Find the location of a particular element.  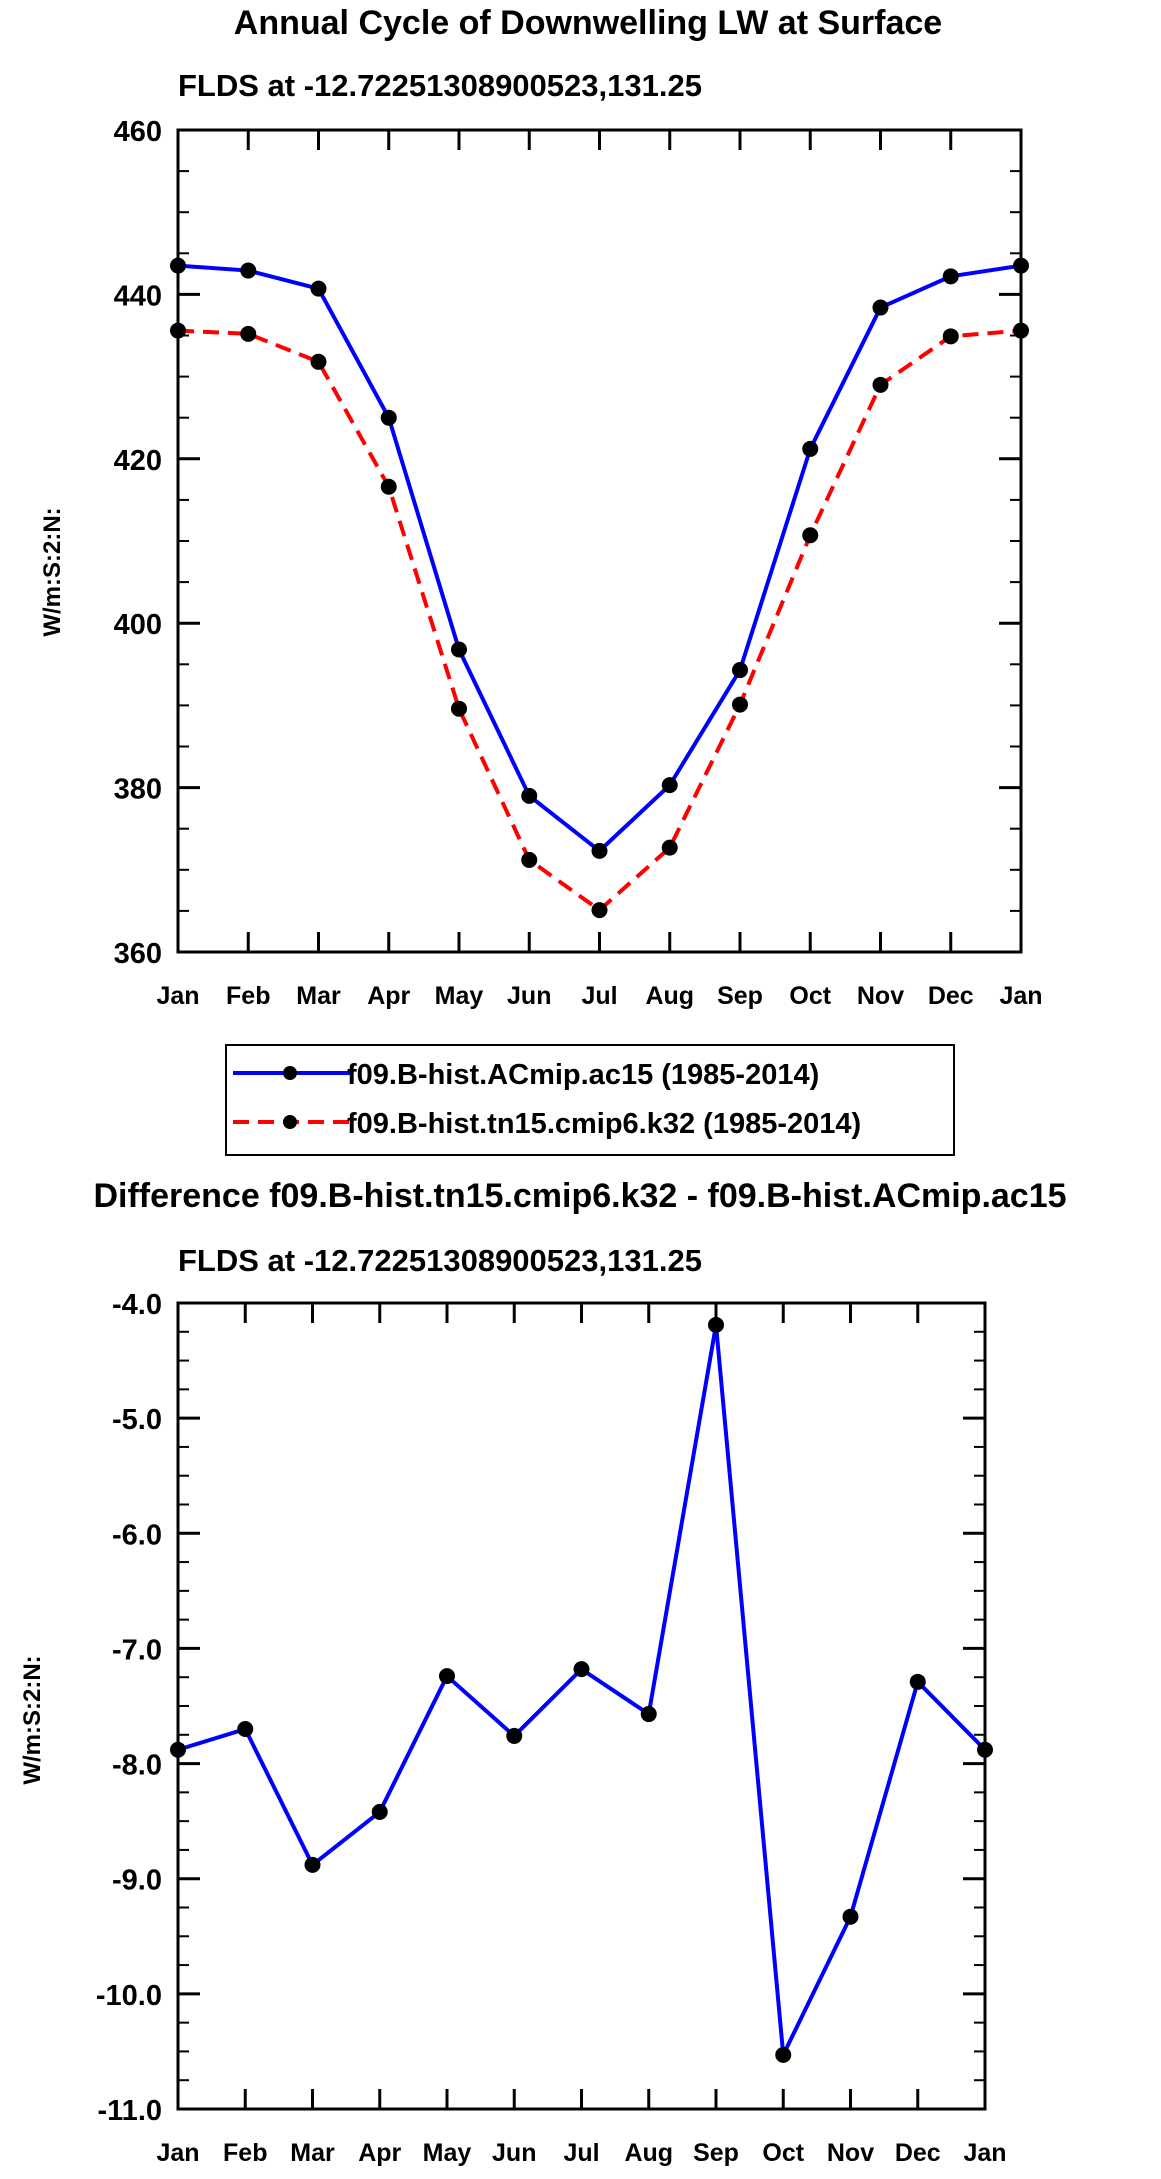

y-tick-label: -8.0 is located at coordinates (137, 1766).